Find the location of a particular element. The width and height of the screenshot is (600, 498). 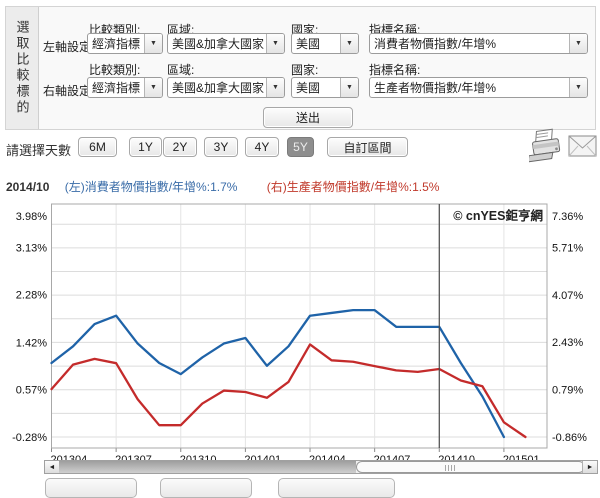

right-category-select: 經濟指標 ▼ is located at coordinates (125, 87).